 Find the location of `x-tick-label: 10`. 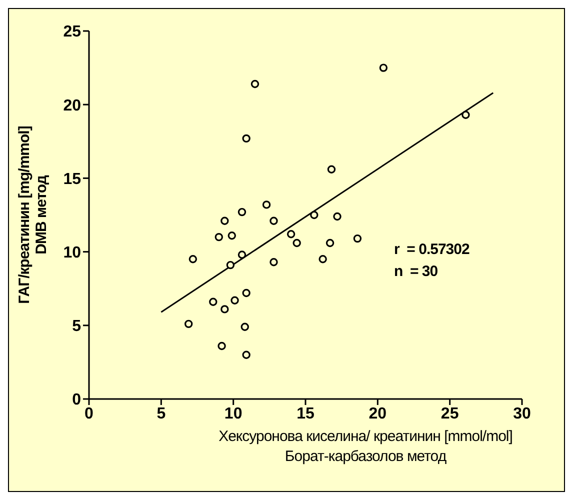

x-tick-label: 10 is located at coordinates (233, 413).